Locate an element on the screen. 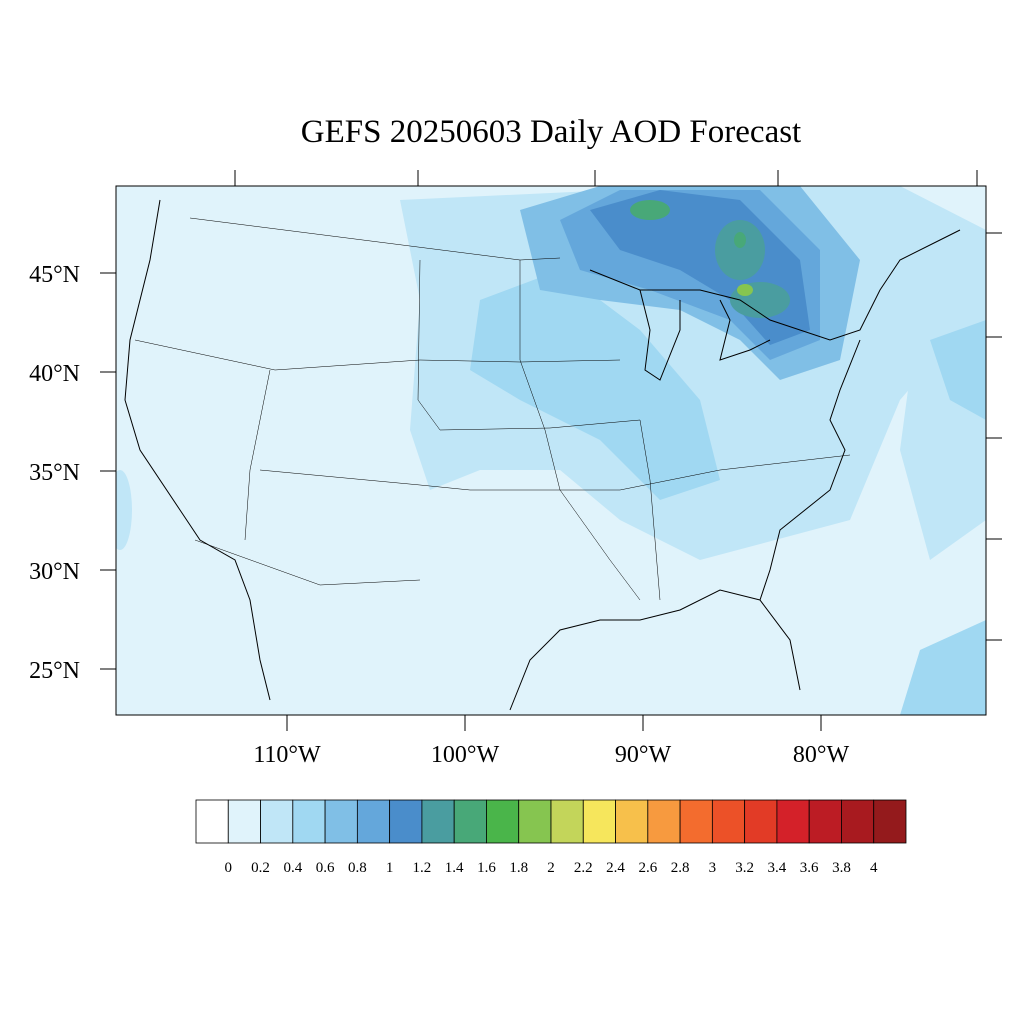  colorbar-label: 3.2 is located at coordinates (744, 868).